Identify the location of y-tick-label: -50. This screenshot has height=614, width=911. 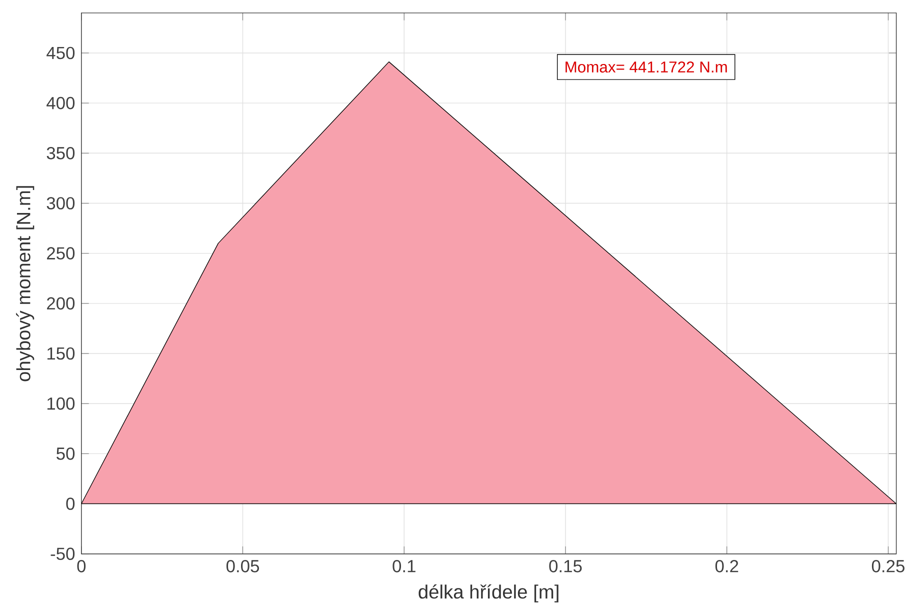
(62, 553).